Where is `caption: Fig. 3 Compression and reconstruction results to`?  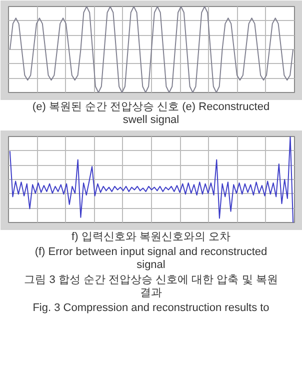 caption: Fig. 3 Compression and reconstruction results to is located at coordinates (151, 308).